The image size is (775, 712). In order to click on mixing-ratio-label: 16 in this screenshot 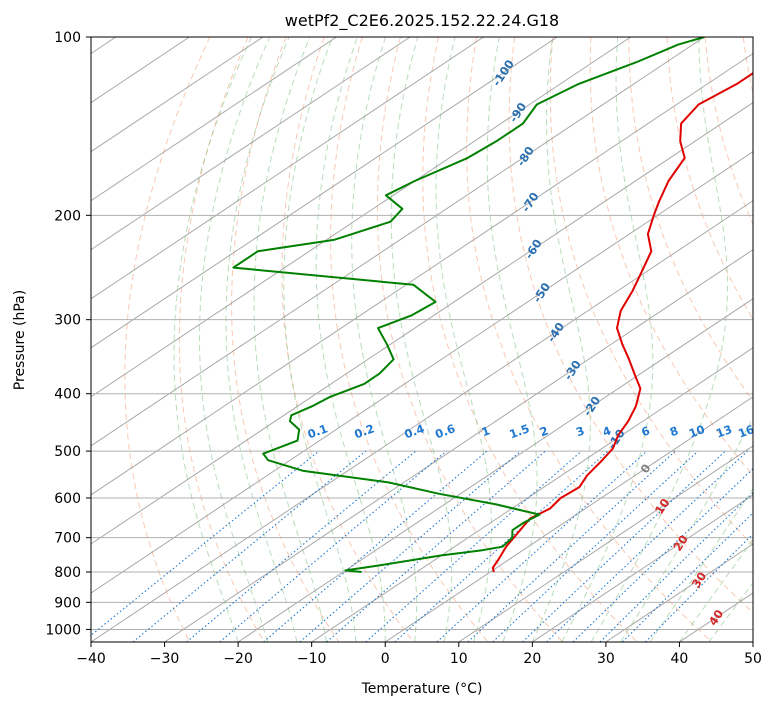, I will do `click(746, 431)`.